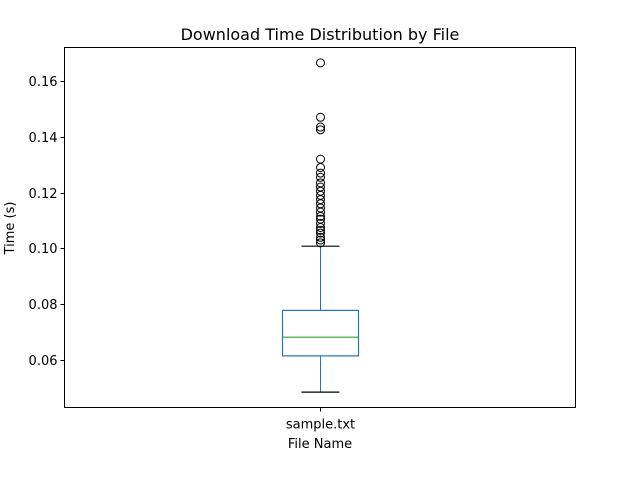 Image resolution: width=640 pixels, height=480 pixels. I want to click on box-series, so click(320, 225).